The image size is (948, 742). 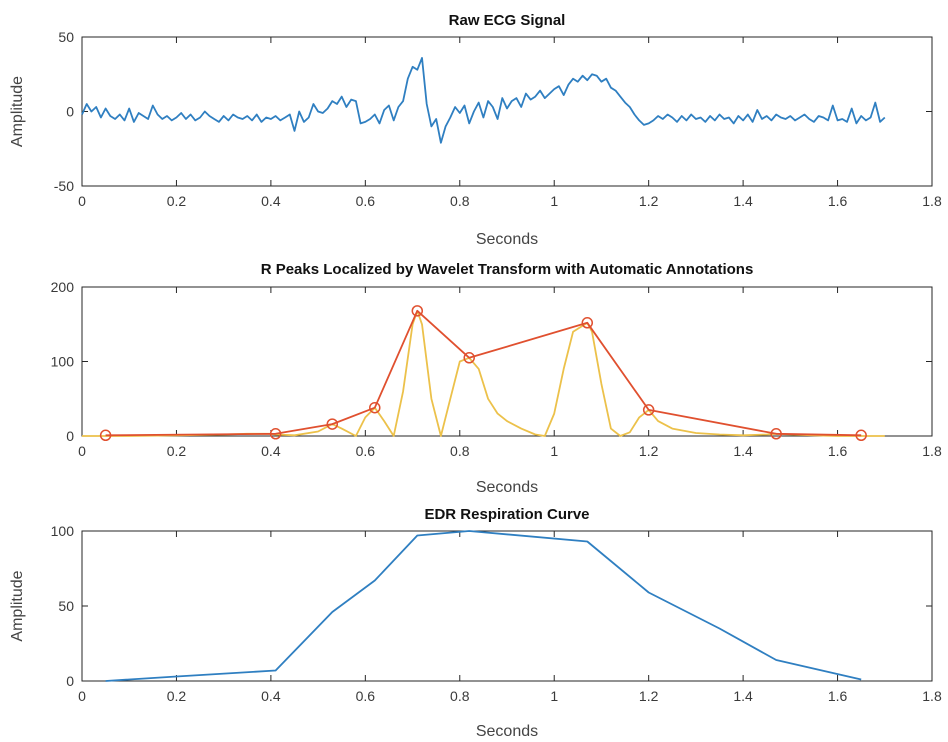 I want to click on y-tick-label: 200, so click(x=63, y=287).